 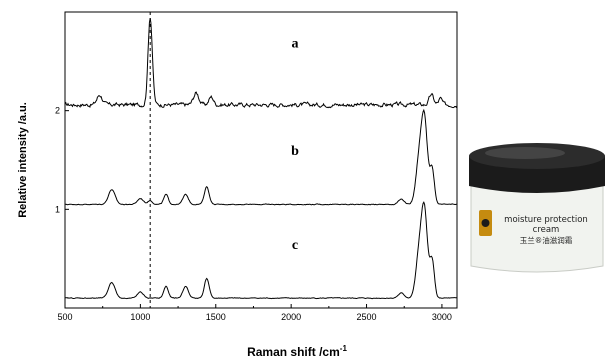 What do you see at coordinates (293, 352) in the screenshot?
I see `x-axis-title-main: Raman shift /cm` at bounding box center [293, 352].